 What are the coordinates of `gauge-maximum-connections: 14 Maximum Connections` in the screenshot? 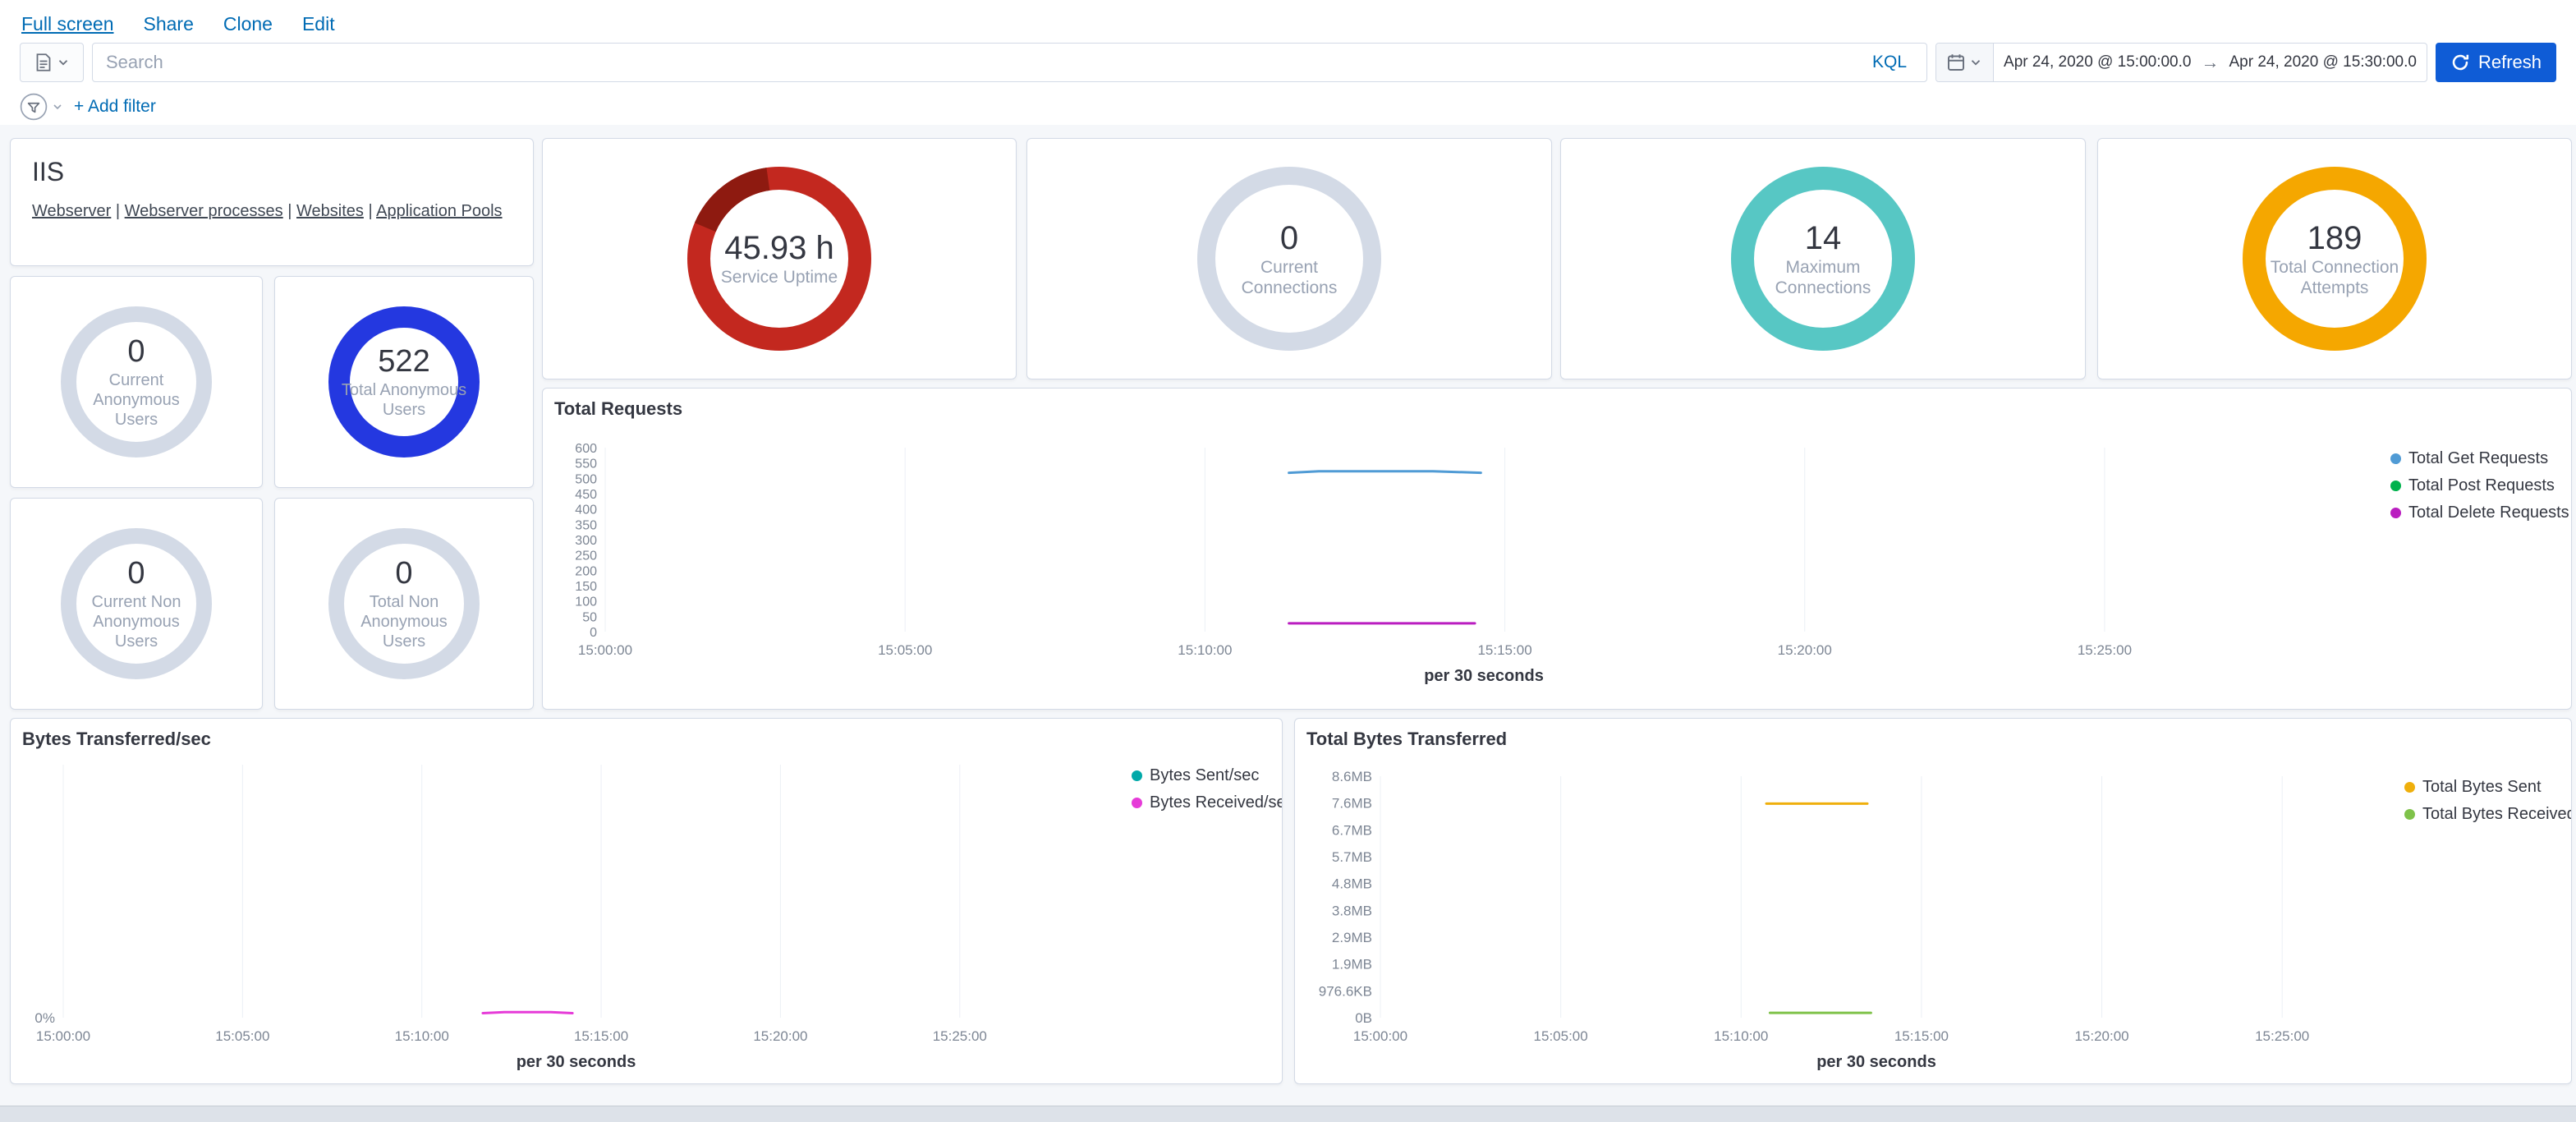 It's located at (1823, 259).